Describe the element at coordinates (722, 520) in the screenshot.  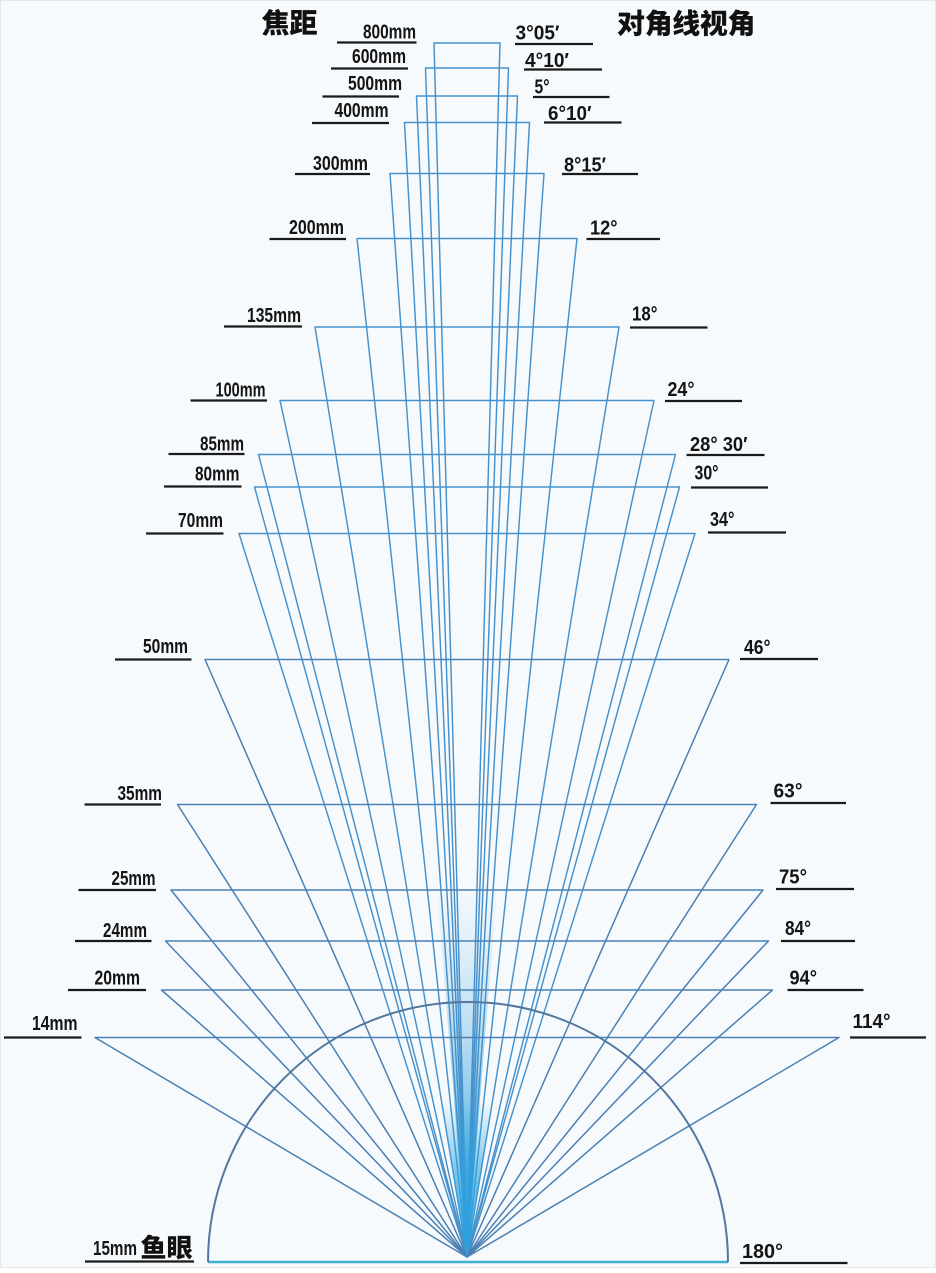
I see `svg-text: 34°` at that location.